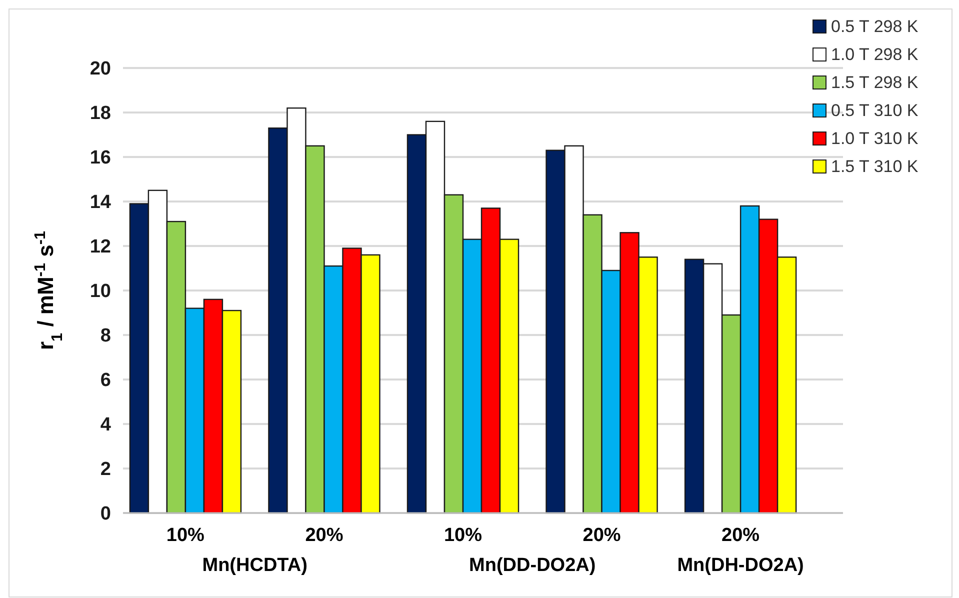 This screenshot has width=959, height=598. Describe the element at coordinates (875, 26) in the screenshot. I see `legend-label: 0.5 T 298 K` at that location.